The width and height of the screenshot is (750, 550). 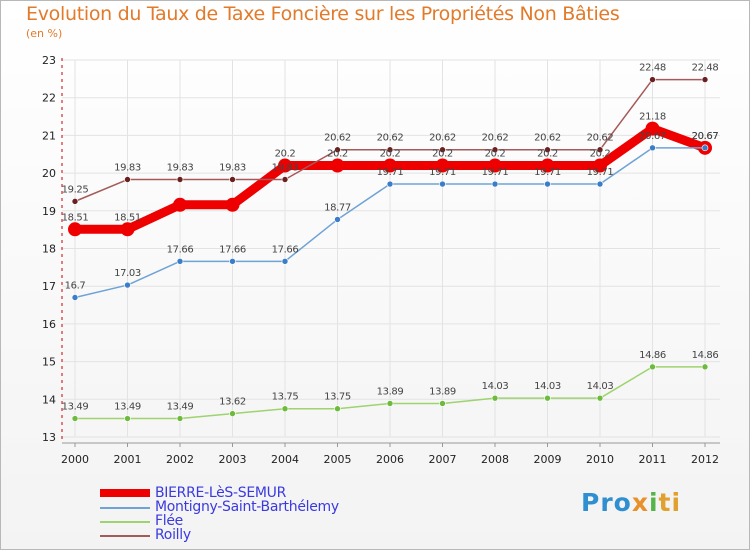 I want to click on x-tick-label-2003: 2003, so click(x=233, y=459).